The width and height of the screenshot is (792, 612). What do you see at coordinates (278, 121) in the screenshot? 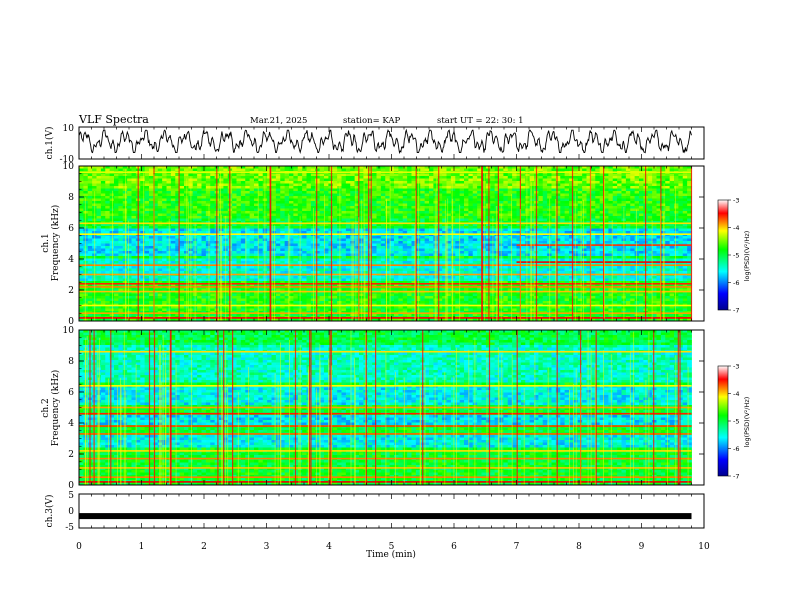
I see `date-label: Mar.21, 2025` at bounding box center [278, 121].